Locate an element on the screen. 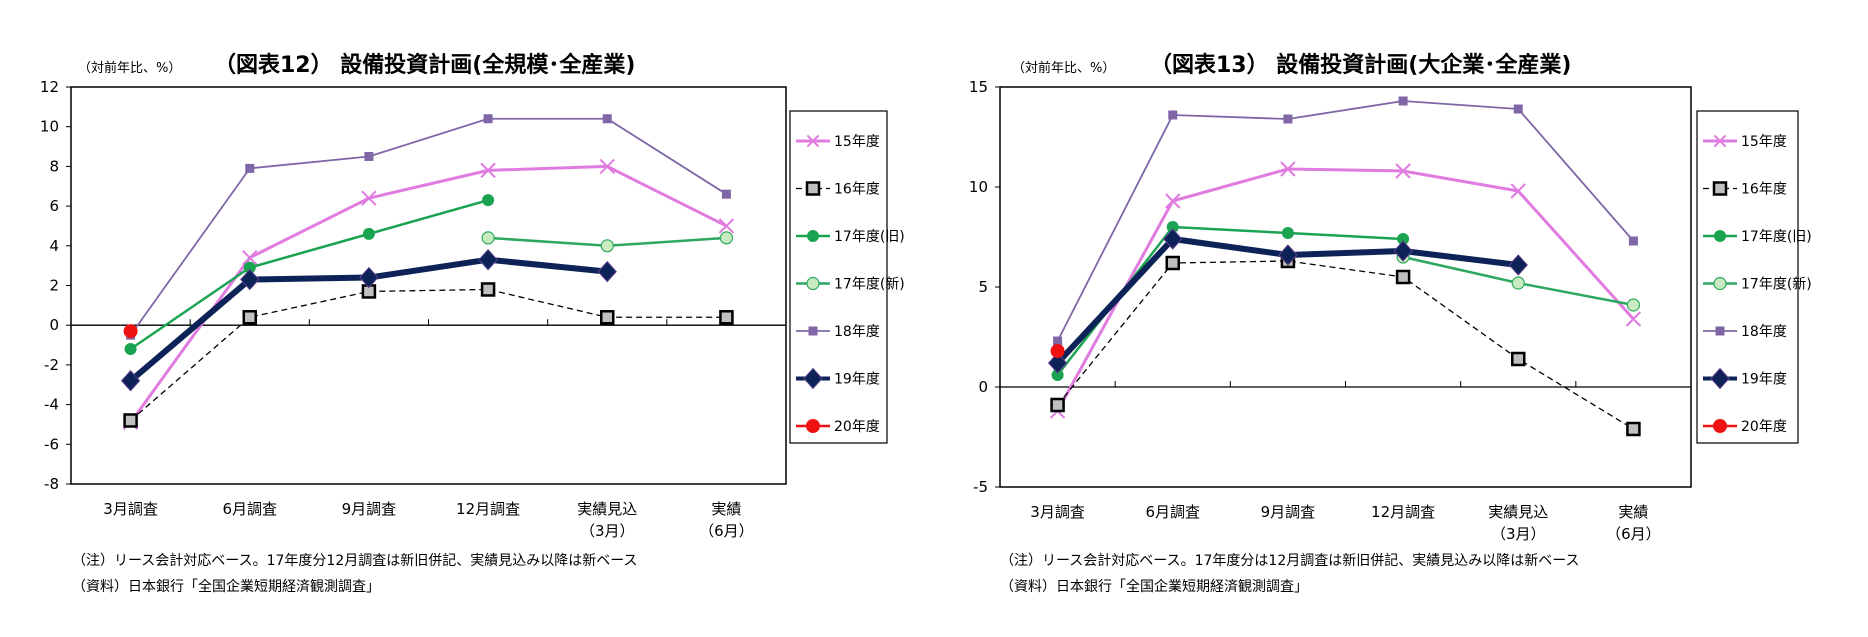  legend-label: 20年度 is located at coordinates (1764, 427).